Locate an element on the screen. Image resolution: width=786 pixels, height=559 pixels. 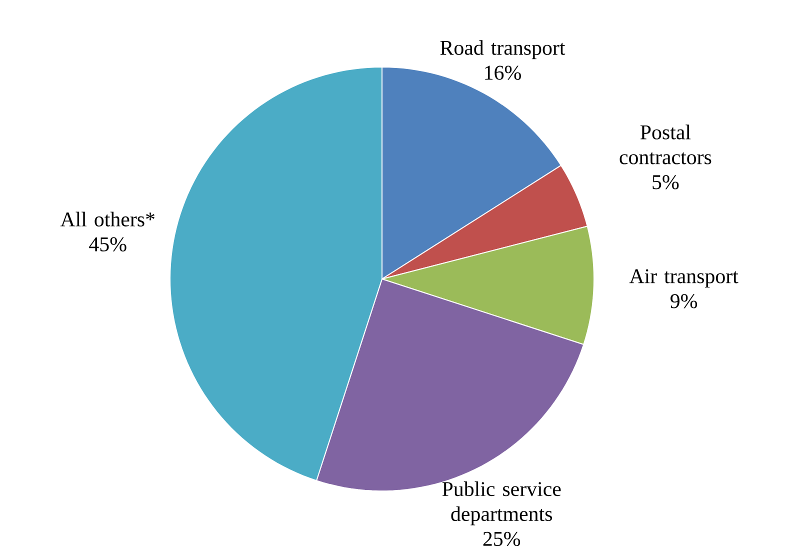
slice-label: All others* is located at coordinates (107, 219).